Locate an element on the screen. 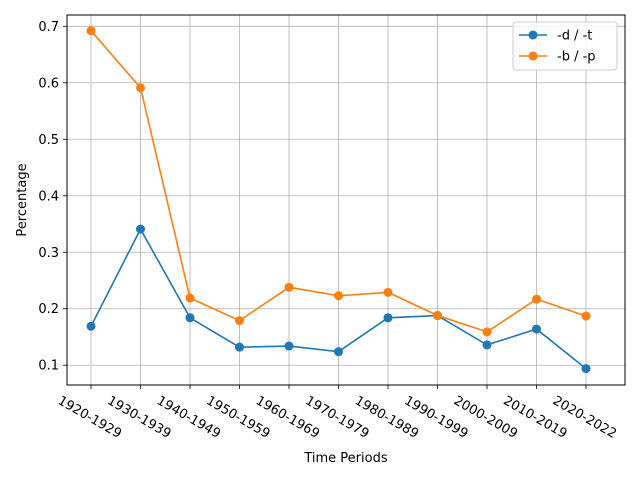 The height and width of the screenshot is (480, 640). y-tick-label: 0.2 is located at coordinates (48, 309).